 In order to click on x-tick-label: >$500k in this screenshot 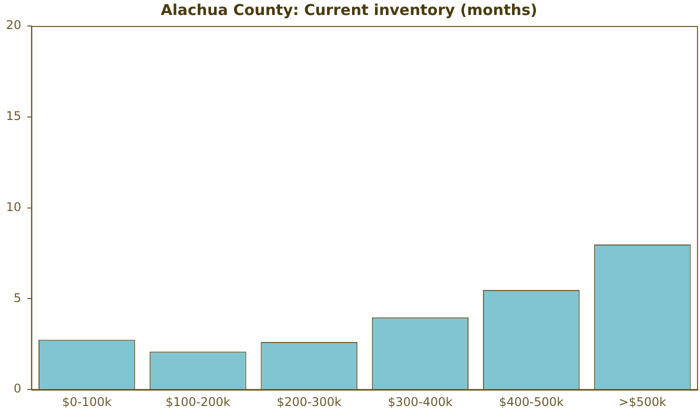, I will do `click(642, 401)`.